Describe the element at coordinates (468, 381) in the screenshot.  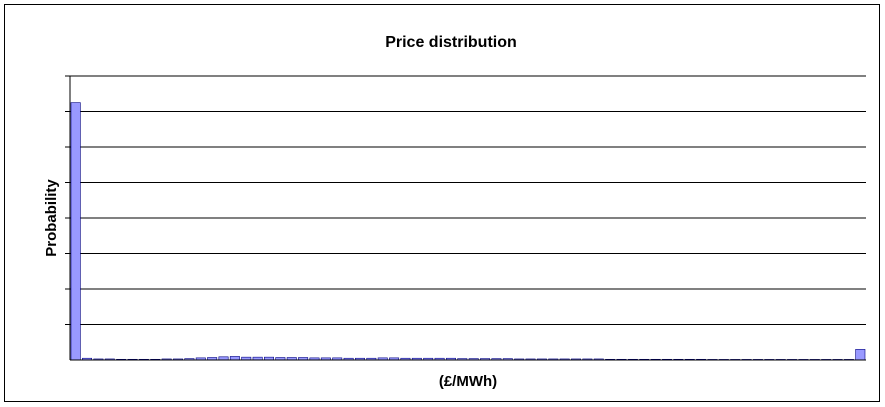
I see `x-axis-label: (£/MWh)` at that location.